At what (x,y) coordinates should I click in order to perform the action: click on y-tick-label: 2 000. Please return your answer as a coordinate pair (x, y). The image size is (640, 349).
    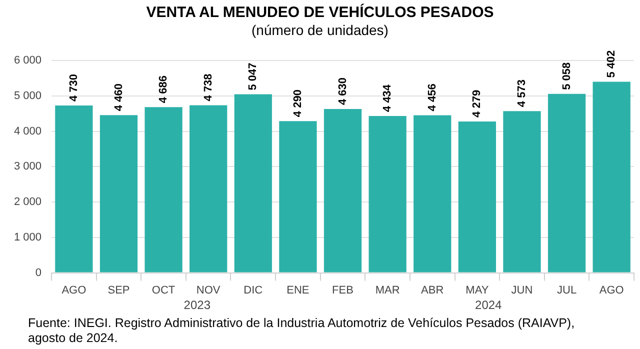
    Looking at the image, I should click on (28, 202).